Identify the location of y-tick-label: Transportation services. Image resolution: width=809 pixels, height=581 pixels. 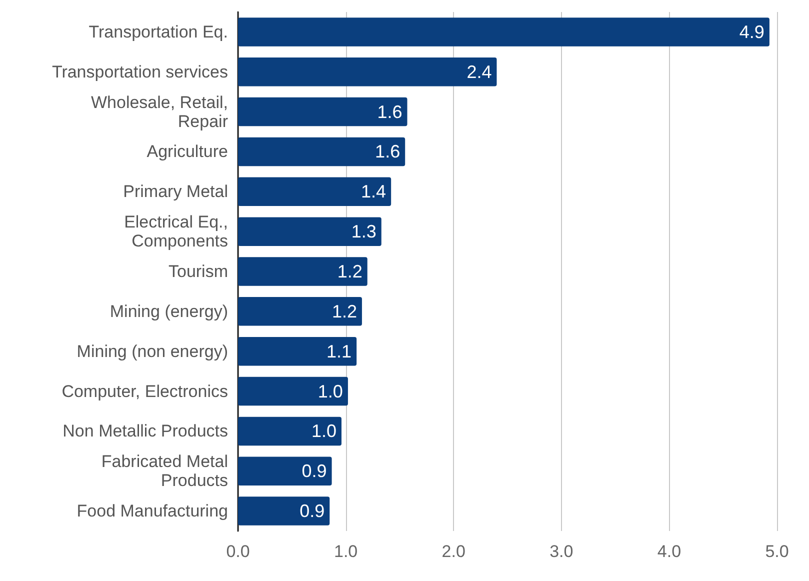
(140, 72).